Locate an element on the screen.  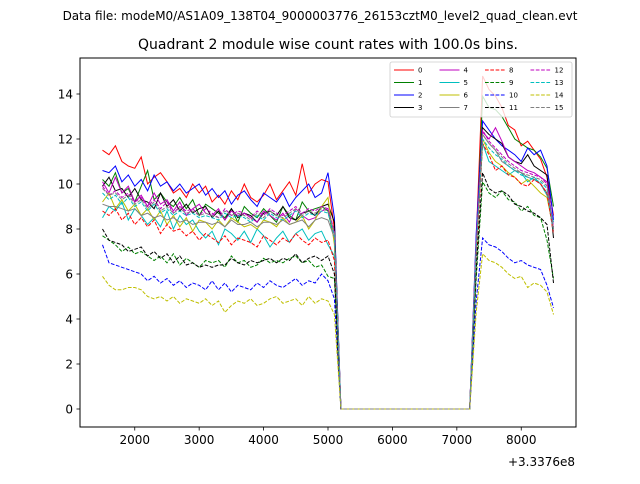
legend-label-3: 3 is located at coordinates (420, 108).